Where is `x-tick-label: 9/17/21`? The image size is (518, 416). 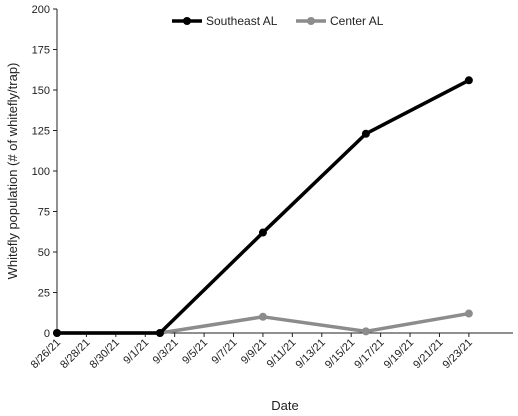
x-tick-label: 9/17/21 is located at coordinates (369, 354).